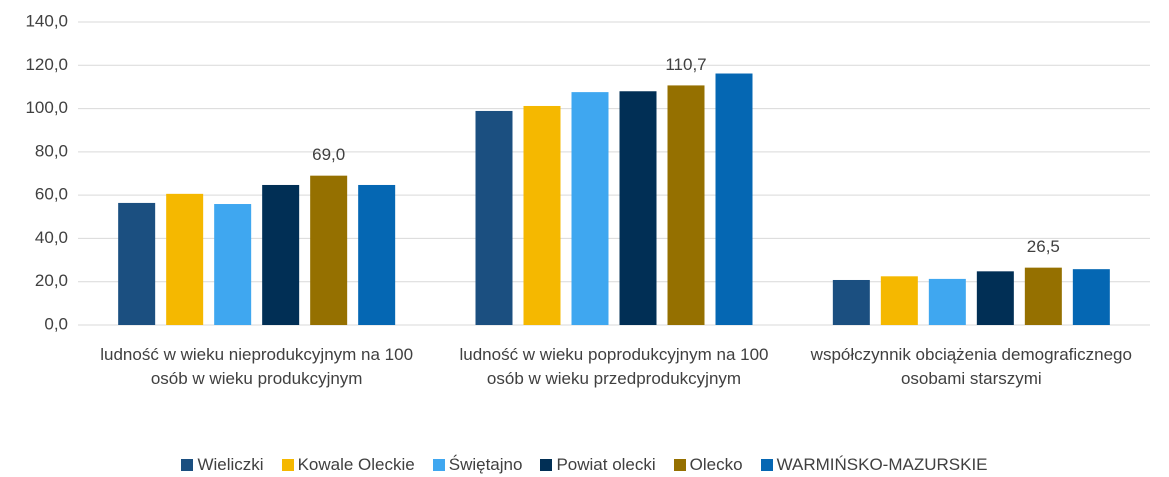  I want to click on legend-label: Wieliczki, so click(230, 464).